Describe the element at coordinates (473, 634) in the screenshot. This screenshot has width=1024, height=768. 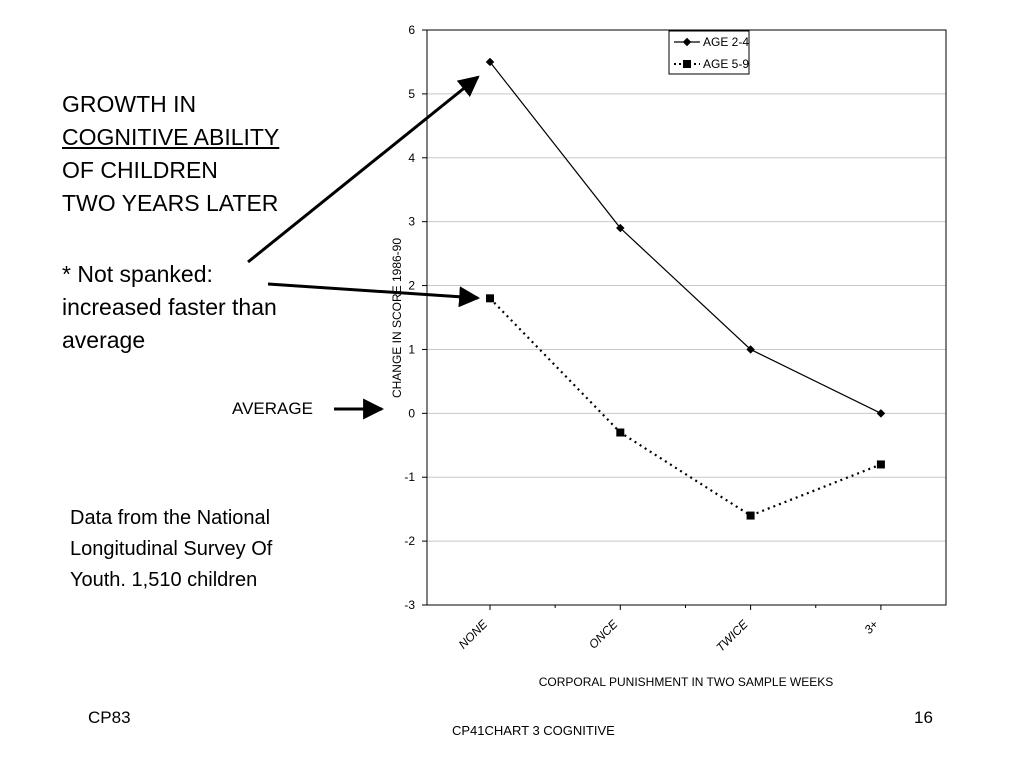
I see `x-tick-label: NONE` at that location.